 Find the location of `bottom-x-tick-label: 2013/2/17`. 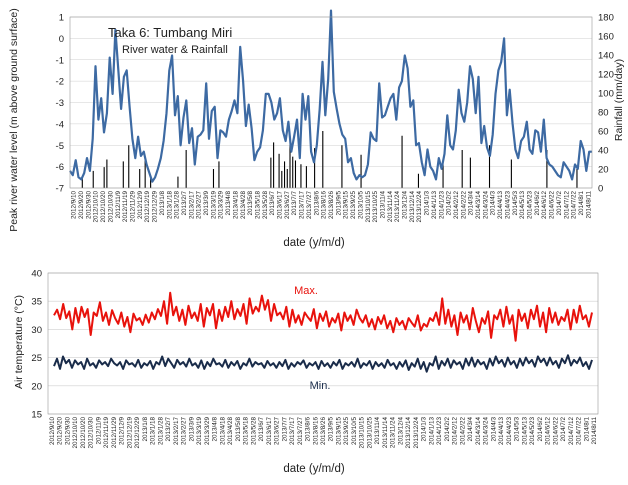

bottom-x-tick-label: 2013/2/17 is located at coordinates (176, 431).